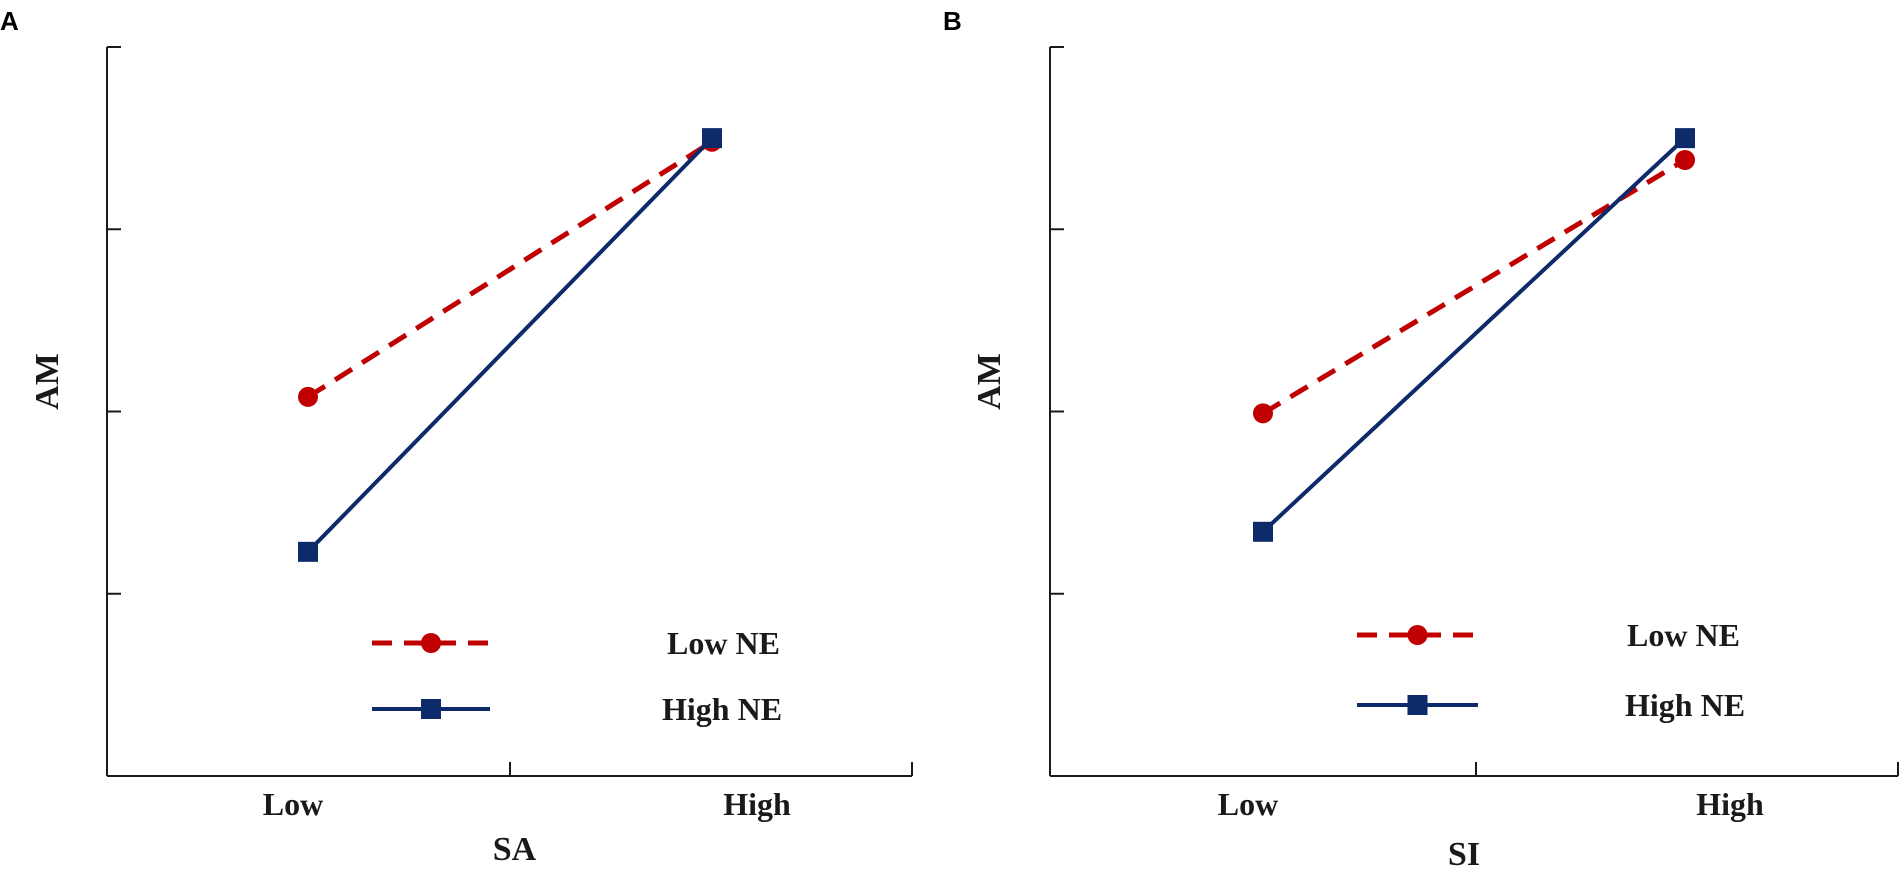 This screenshot has height=875, width=1904. I want to click on x-axis-title: SI, so click(1464, 854).